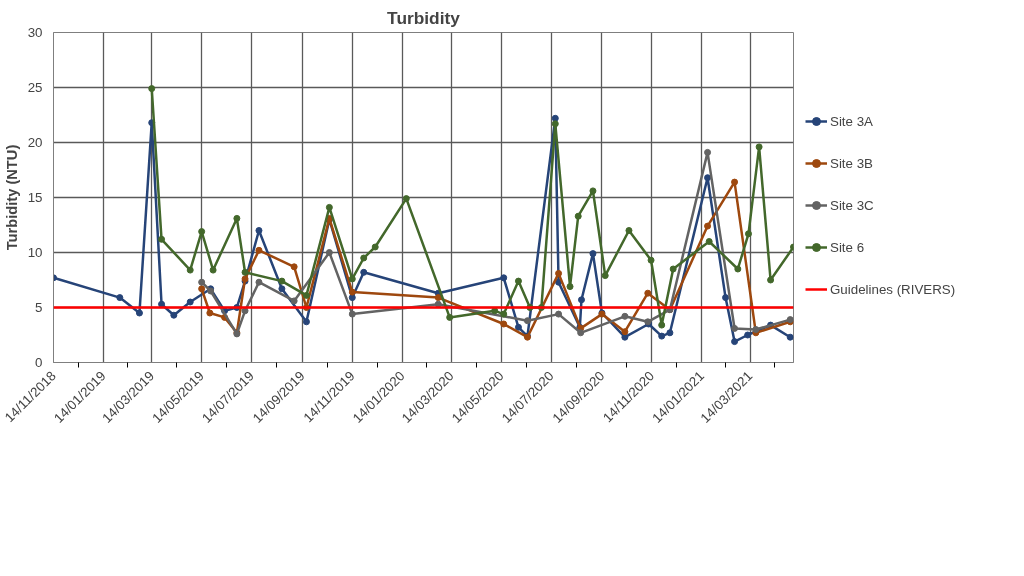  I want to click on legend-label: Site 3C, so click(852, 205).